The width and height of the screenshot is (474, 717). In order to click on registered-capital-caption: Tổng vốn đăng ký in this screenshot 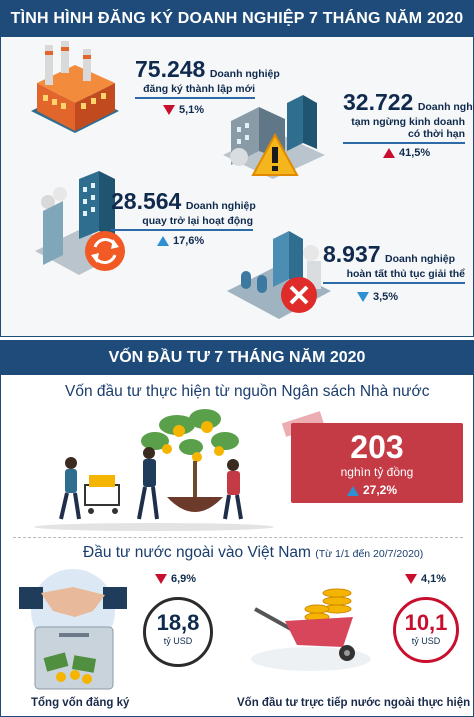, I will do `click(80, 703)`.